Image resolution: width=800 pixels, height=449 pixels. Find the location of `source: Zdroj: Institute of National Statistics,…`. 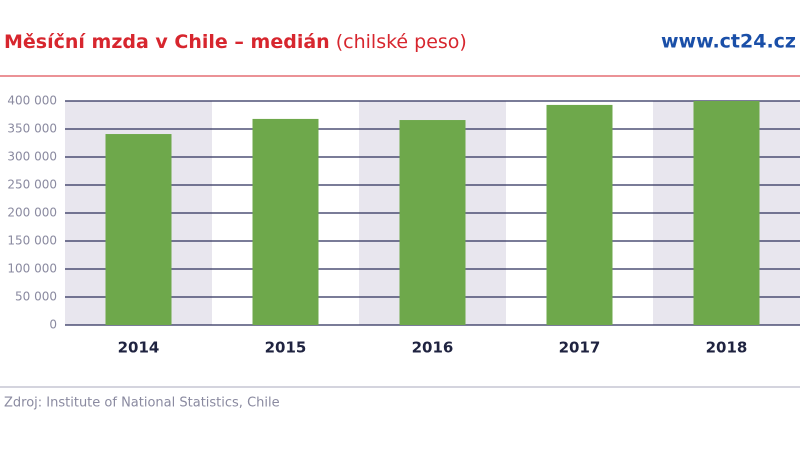

source: Zdroj: Institute of National Statistics,… is located at coordinates (142, 403).